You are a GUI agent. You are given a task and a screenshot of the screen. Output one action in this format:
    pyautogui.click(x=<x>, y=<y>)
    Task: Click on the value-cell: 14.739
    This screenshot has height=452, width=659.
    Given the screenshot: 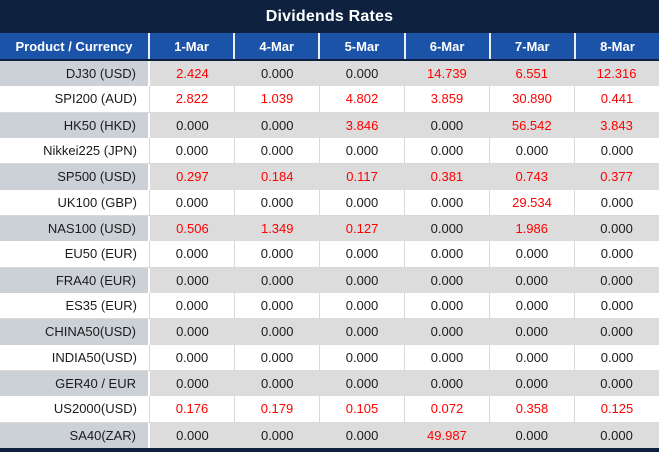 What is the action you would take?
    pyautogui.click(x=447, y=74)
    